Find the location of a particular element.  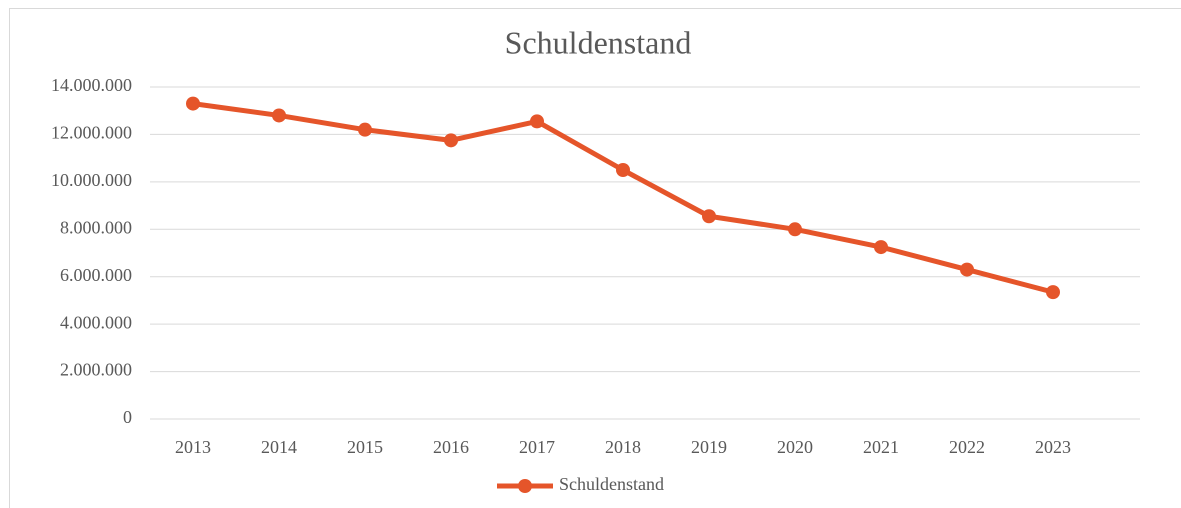

x-tick-label: 2020 is located at coordinates (795, 447).